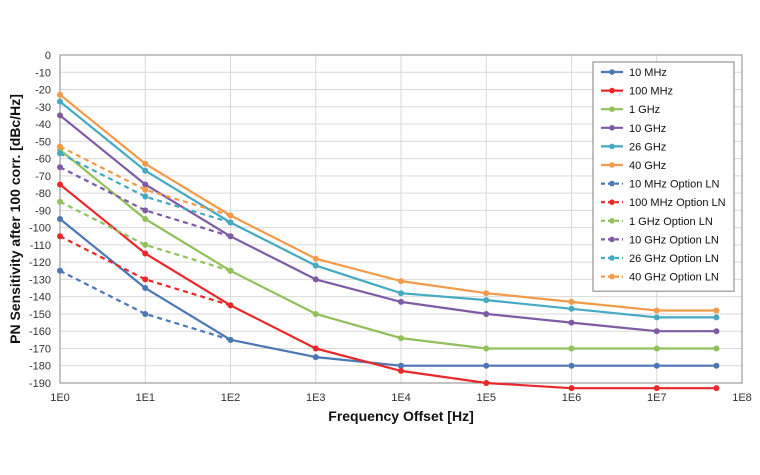  I want to click on y-tick-label: -170, so click(40, 349).